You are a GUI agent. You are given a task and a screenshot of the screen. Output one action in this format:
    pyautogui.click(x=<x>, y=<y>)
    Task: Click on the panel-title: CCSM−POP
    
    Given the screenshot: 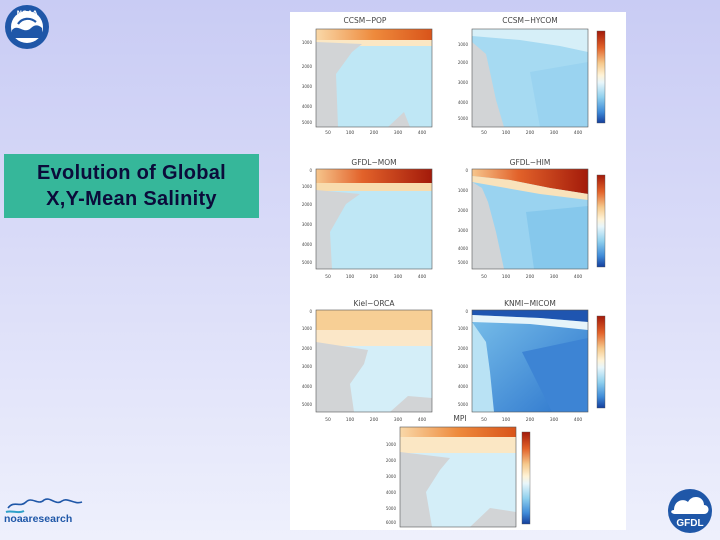 What is the action you would take?
    pyautogui.click(x=365, y=20)
    